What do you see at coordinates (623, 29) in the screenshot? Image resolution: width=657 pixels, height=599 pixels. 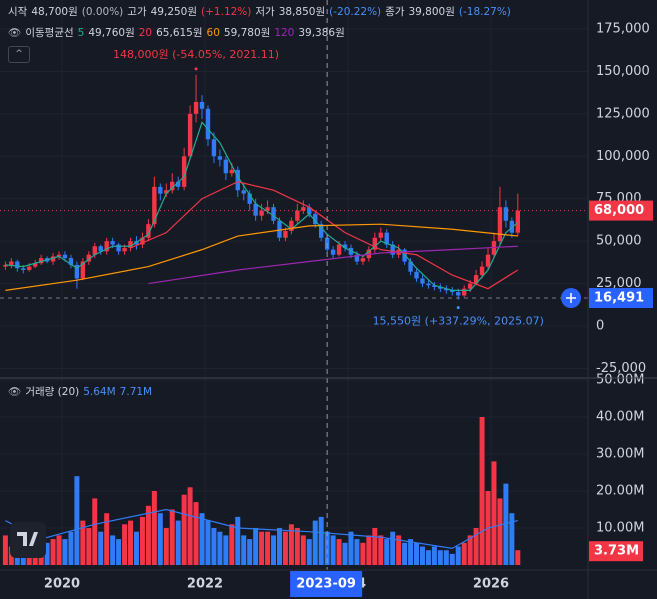 I see `y-tick-label: 175,000` at bounding box center [623, 29].